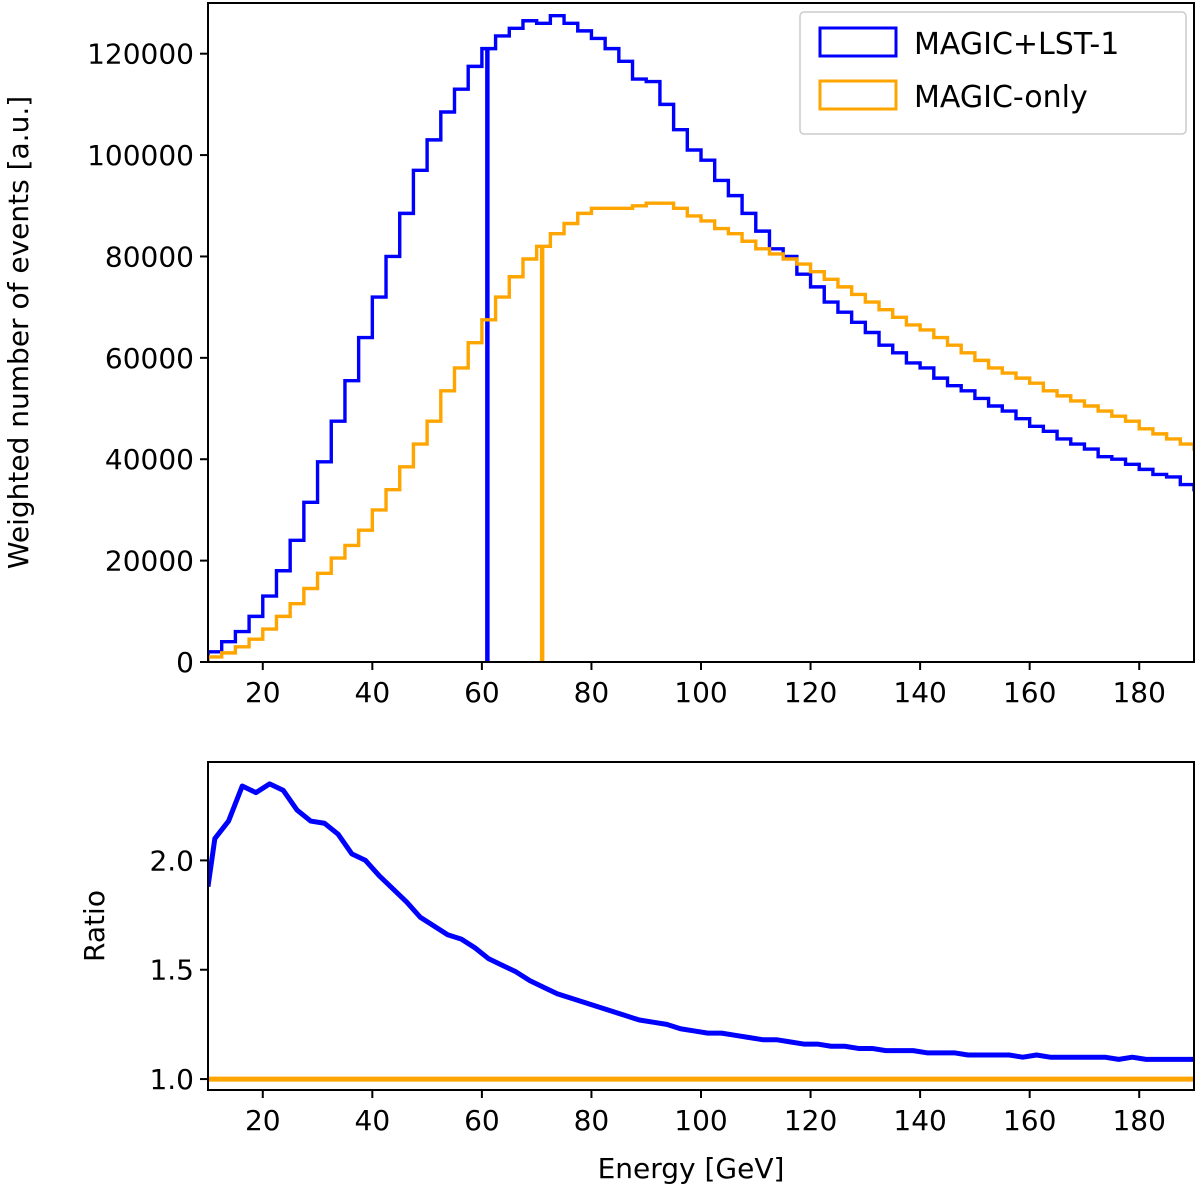 The image size is (1200, 1199). I want to click on y-axis-label: Weighted number of events [a.u.], so click(18, 332).